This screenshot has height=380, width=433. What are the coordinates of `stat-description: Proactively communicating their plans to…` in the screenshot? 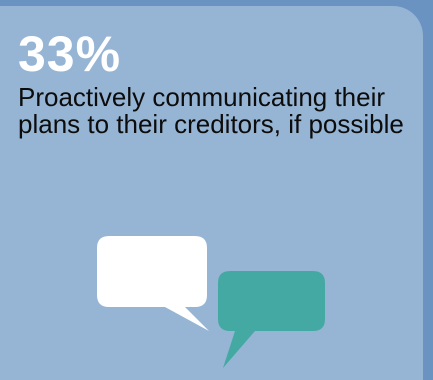 It's located at (211, 110).